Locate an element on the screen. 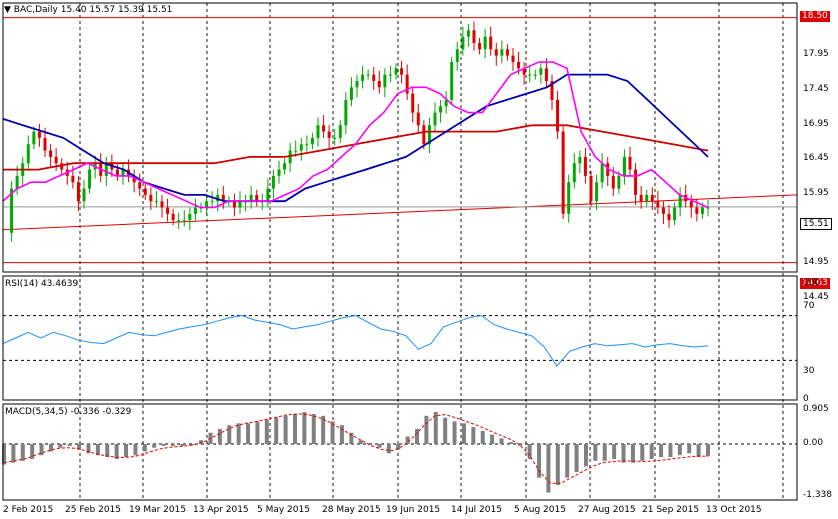 This screenshot has height=519, width=838. date-tick: 2 Feb 2015 is located at coordinates (28, 510).